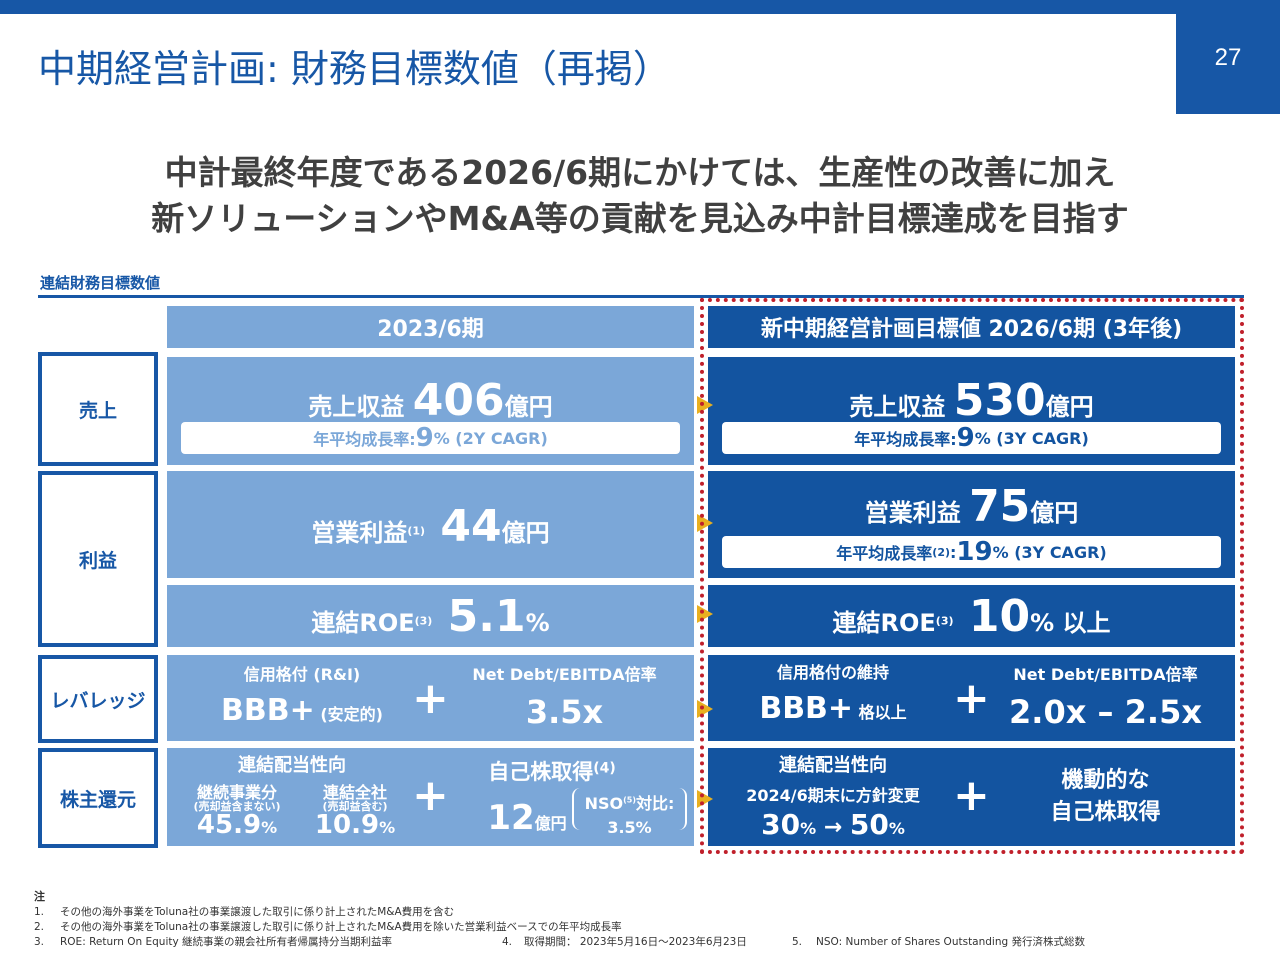 This screenshot has width=1280, height=960. What do you see at coordinates (416, 531) in the screenshot?
I see `current-op-note: (1)` at bounding box center [416, 531].